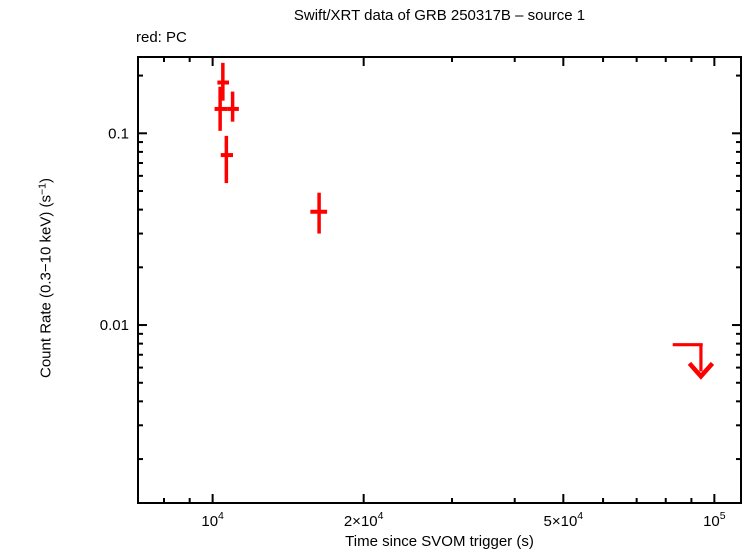 This screenshot has height=558, width=746. Describe the element at coordinates (212, 520) in the screenshot. I see `x-tick-label: 10⁴` at that location.